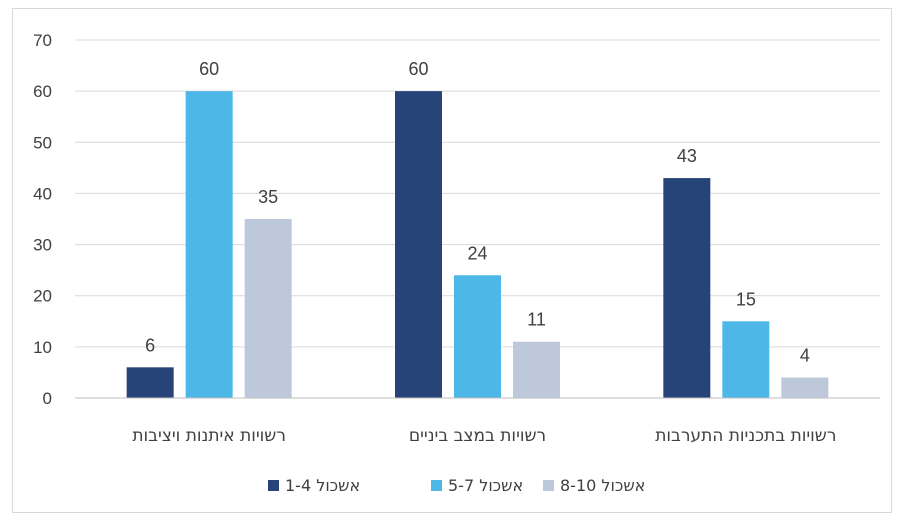 This screenshot has width=902, height=521. Describe the element at coordinates (47, 398) in the screenshot. I see `y-tick-label: 0` at that location.